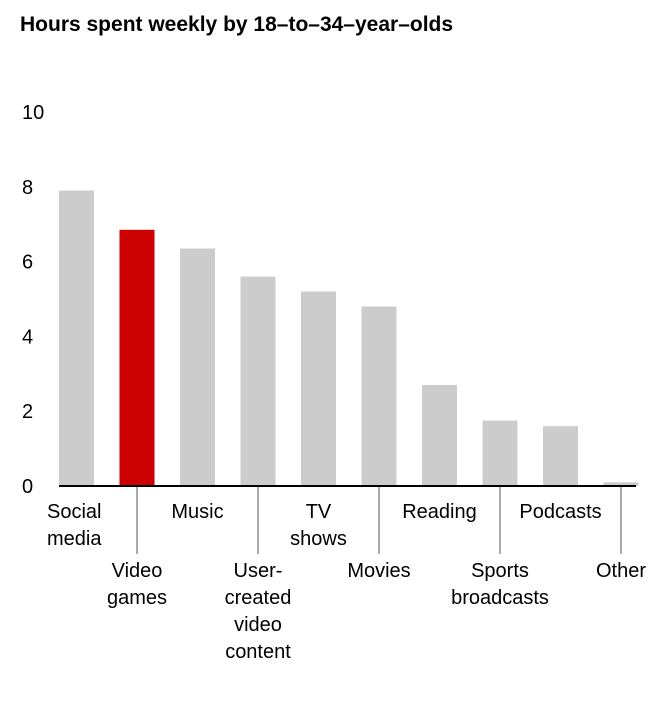 The width and height of the screenshot is (672, 716). Describe the element at coordinates (237, 24) in the screenshot. I see `chart-title: Hours spent weekly by 18–to–34–year–olds` at that location.